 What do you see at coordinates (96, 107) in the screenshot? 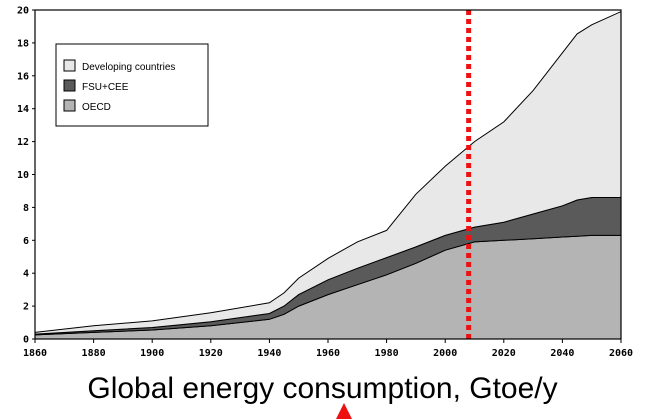
I see `legend-label-oecd: OECD` at bounding box center [96, 107].